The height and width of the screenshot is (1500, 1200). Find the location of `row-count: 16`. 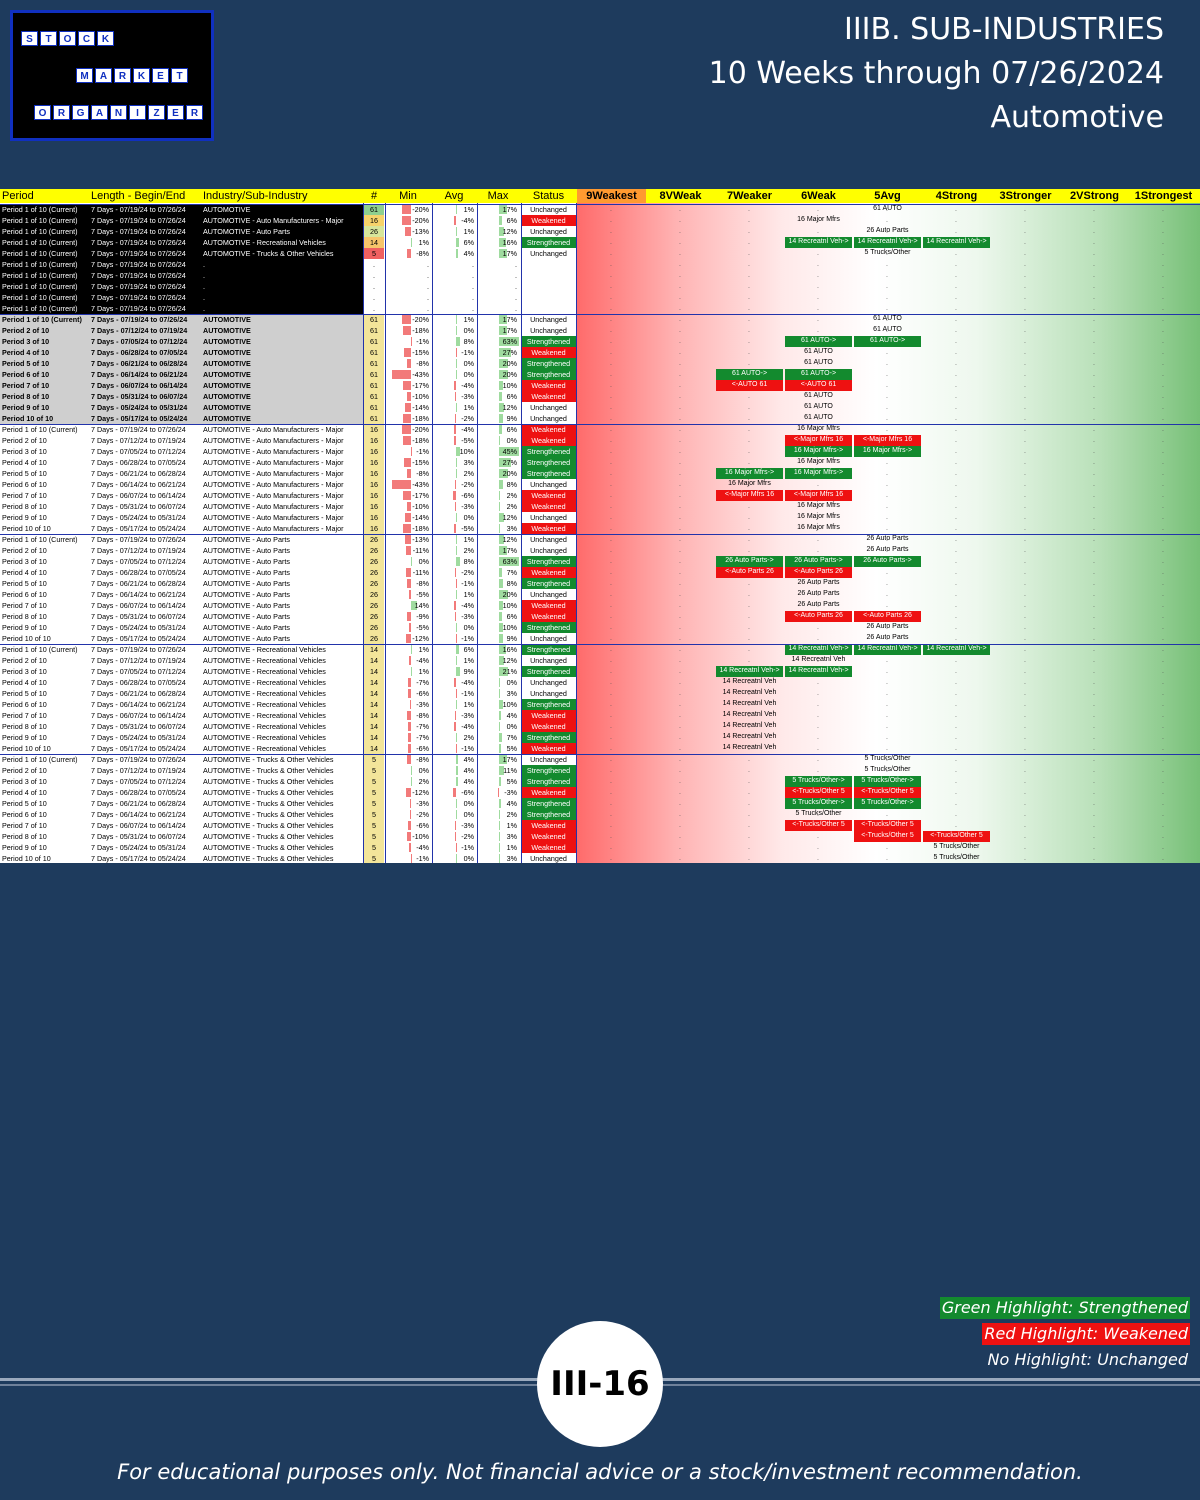

row-count: 16 is located at coordinates (374, 462).